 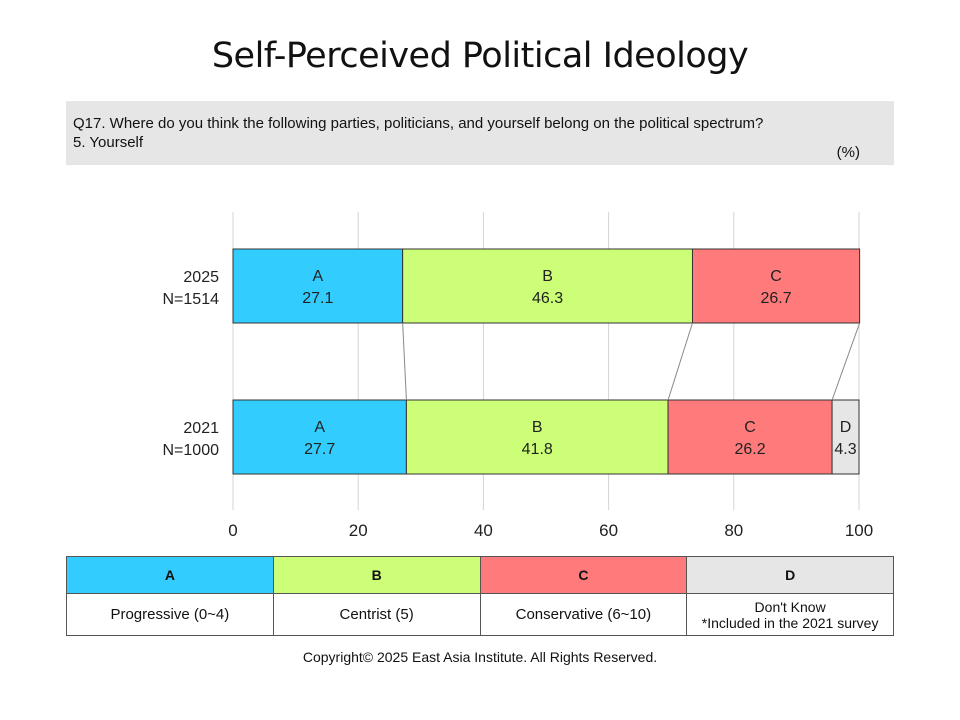 What do you see at coordinates (733, 530) in the screenshot?
I see `x-tick-label: 80` at bounding box center [733, 530].